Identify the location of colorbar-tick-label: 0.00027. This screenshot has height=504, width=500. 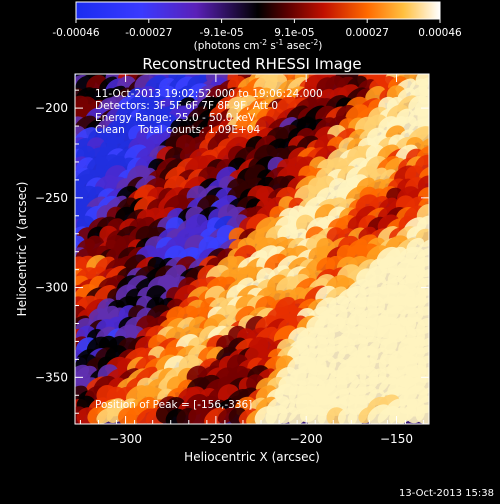
(366, 33).